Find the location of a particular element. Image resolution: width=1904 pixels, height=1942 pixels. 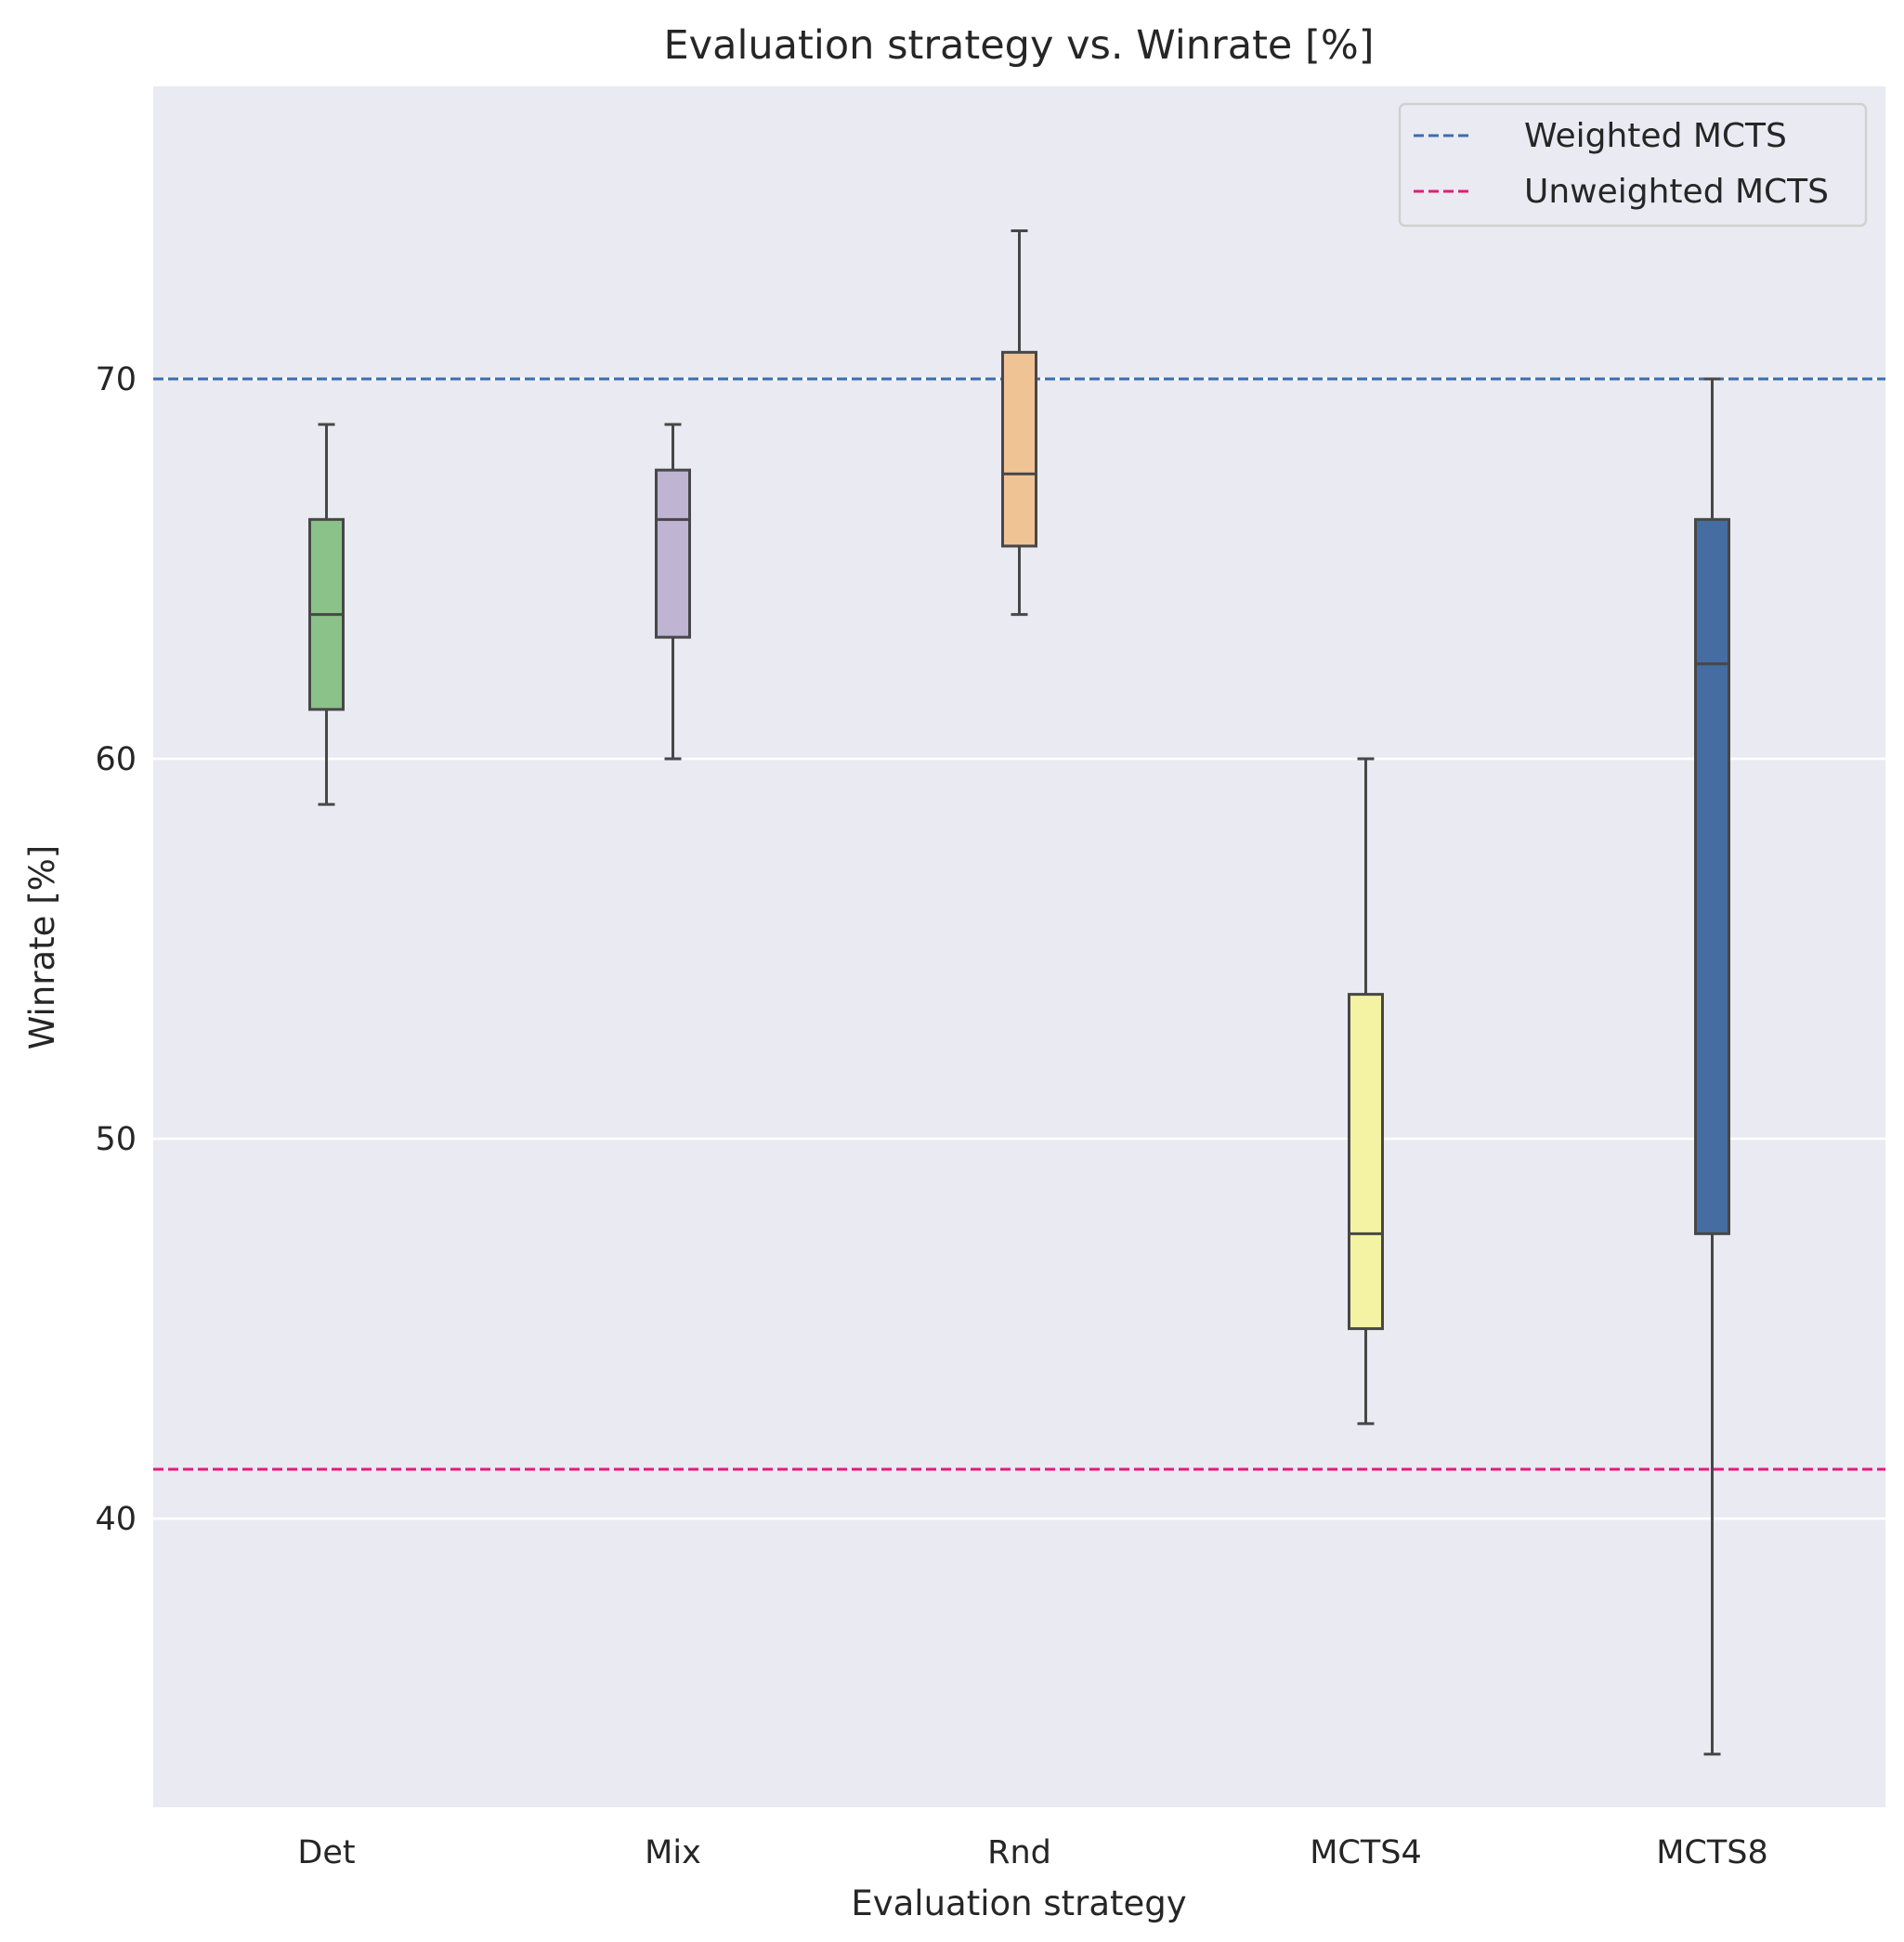

x-tick-label: Rnd is located at coordinates (1019, 1852).